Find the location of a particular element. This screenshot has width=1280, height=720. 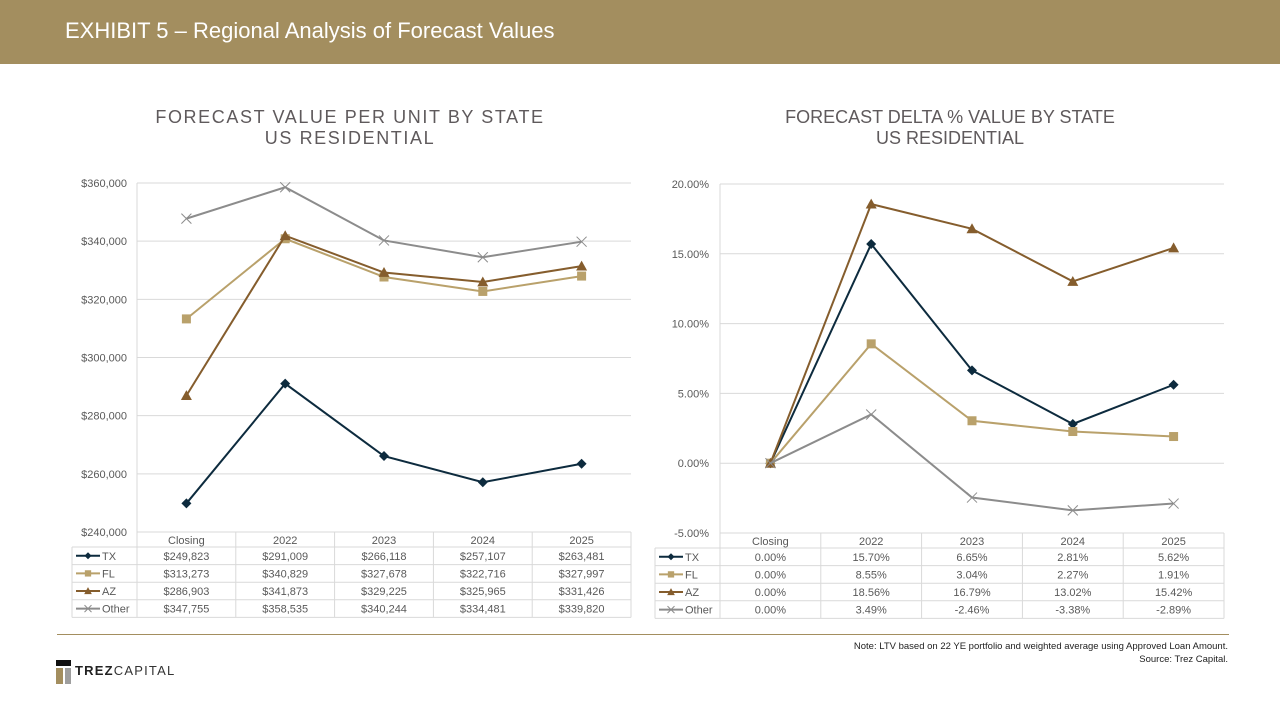

data-label: 16.79% is located at coordinates (972, 593).